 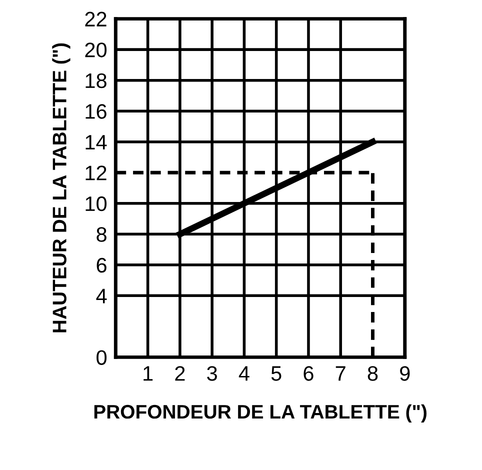 I want to click on y-tick-label: 20, so click(x=96, y=50).